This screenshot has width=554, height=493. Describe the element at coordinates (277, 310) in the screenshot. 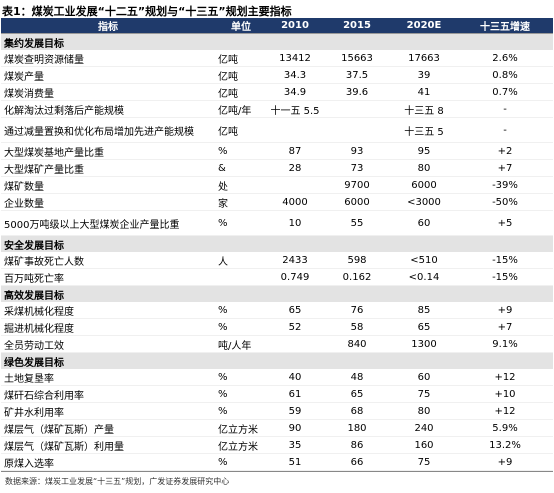

I see `data-row: 采煤机械化程度% 65 76 85 +9` at that location.